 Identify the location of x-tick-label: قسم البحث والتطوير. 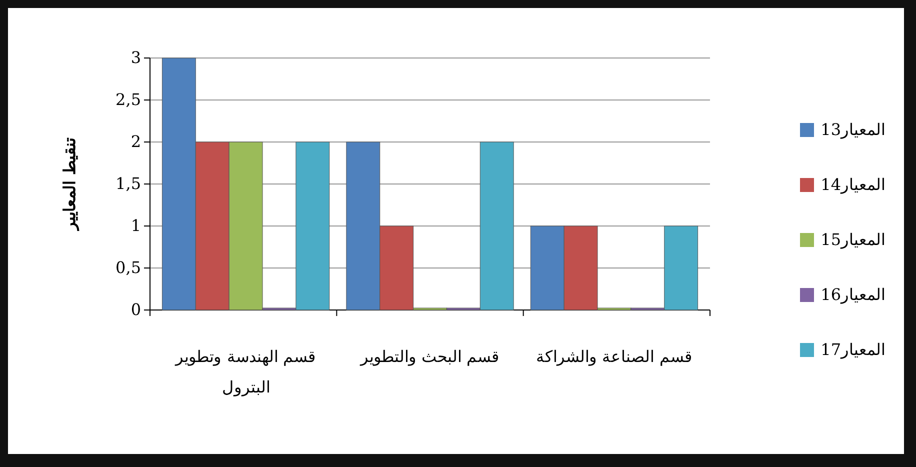
(429, 356).